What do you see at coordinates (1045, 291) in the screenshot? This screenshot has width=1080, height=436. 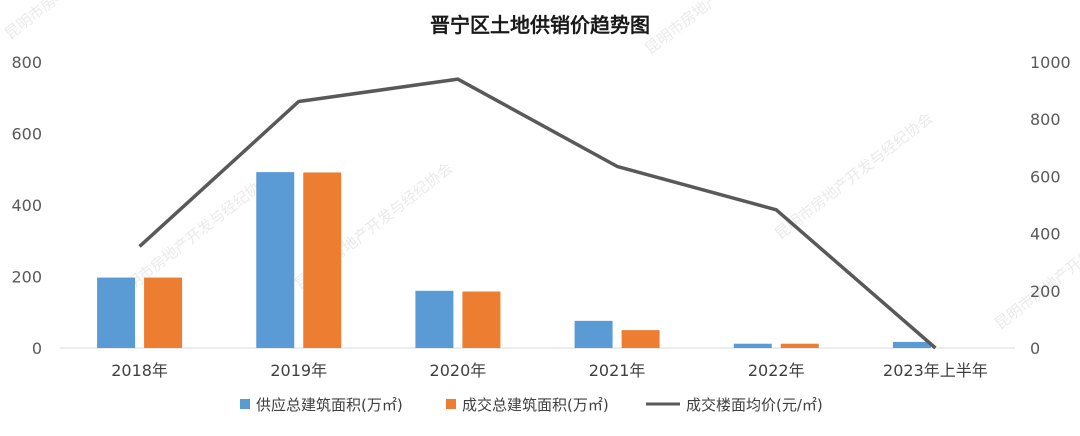 I see `y-right-tick-label: 200` at bounding box center [1045, 291].